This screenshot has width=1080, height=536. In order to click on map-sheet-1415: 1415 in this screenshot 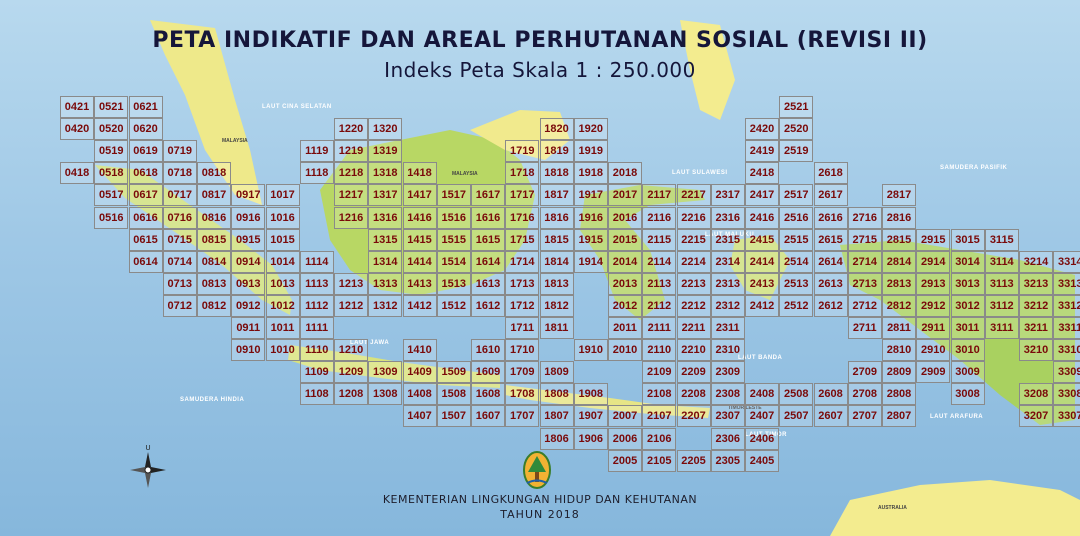, I will do `click(419, 239)`.